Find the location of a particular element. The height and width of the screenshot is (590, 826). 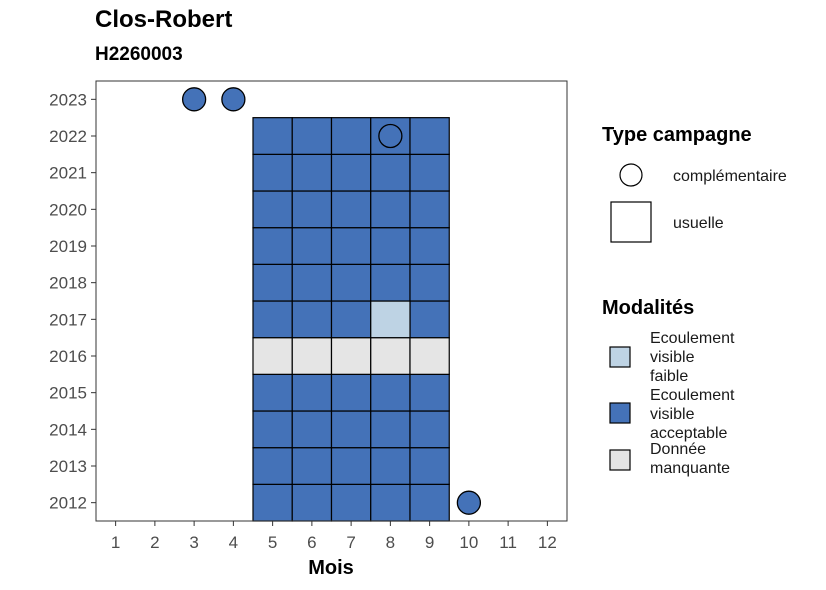

legend-type-campagne: Type campagne complémentaire usuelle is located at coordinates (694, 183).